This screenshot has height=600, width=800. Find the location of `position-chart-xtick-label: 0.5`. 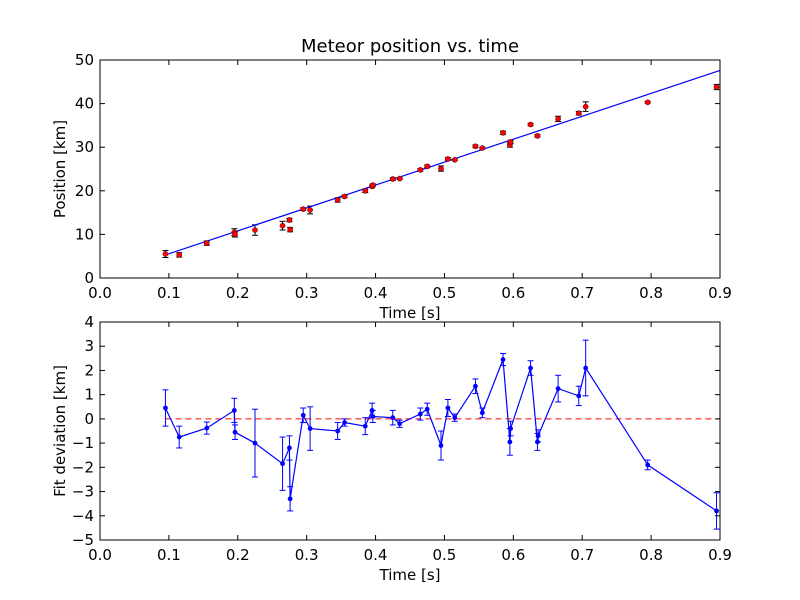

position-chart-xtick-label: 0.5 is located at coordinates (445, 293).